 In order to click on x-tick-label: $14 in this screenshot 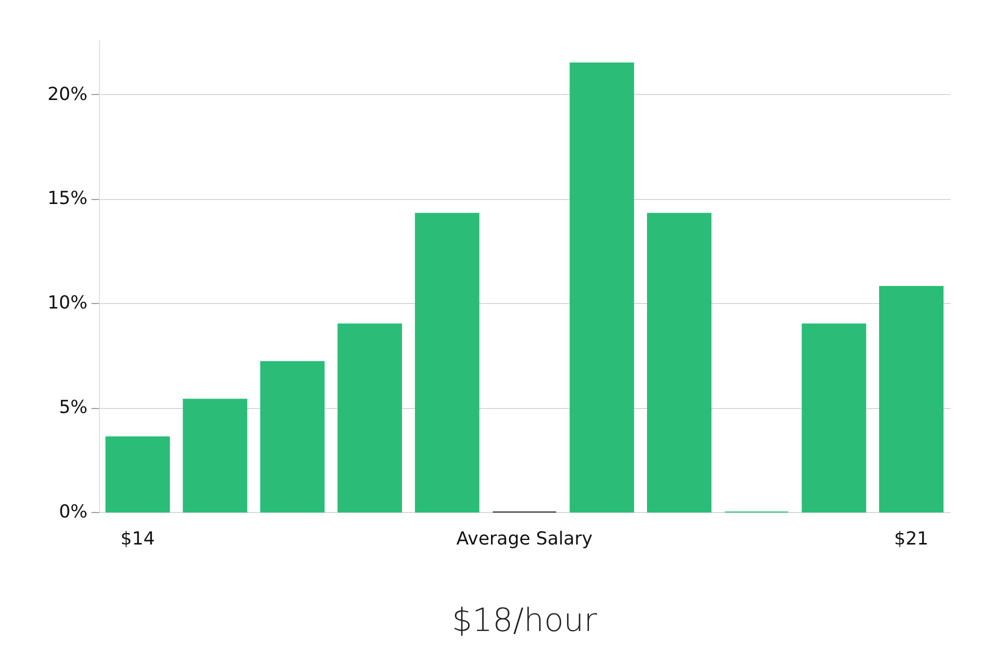, I will do `click(137, 539)`.